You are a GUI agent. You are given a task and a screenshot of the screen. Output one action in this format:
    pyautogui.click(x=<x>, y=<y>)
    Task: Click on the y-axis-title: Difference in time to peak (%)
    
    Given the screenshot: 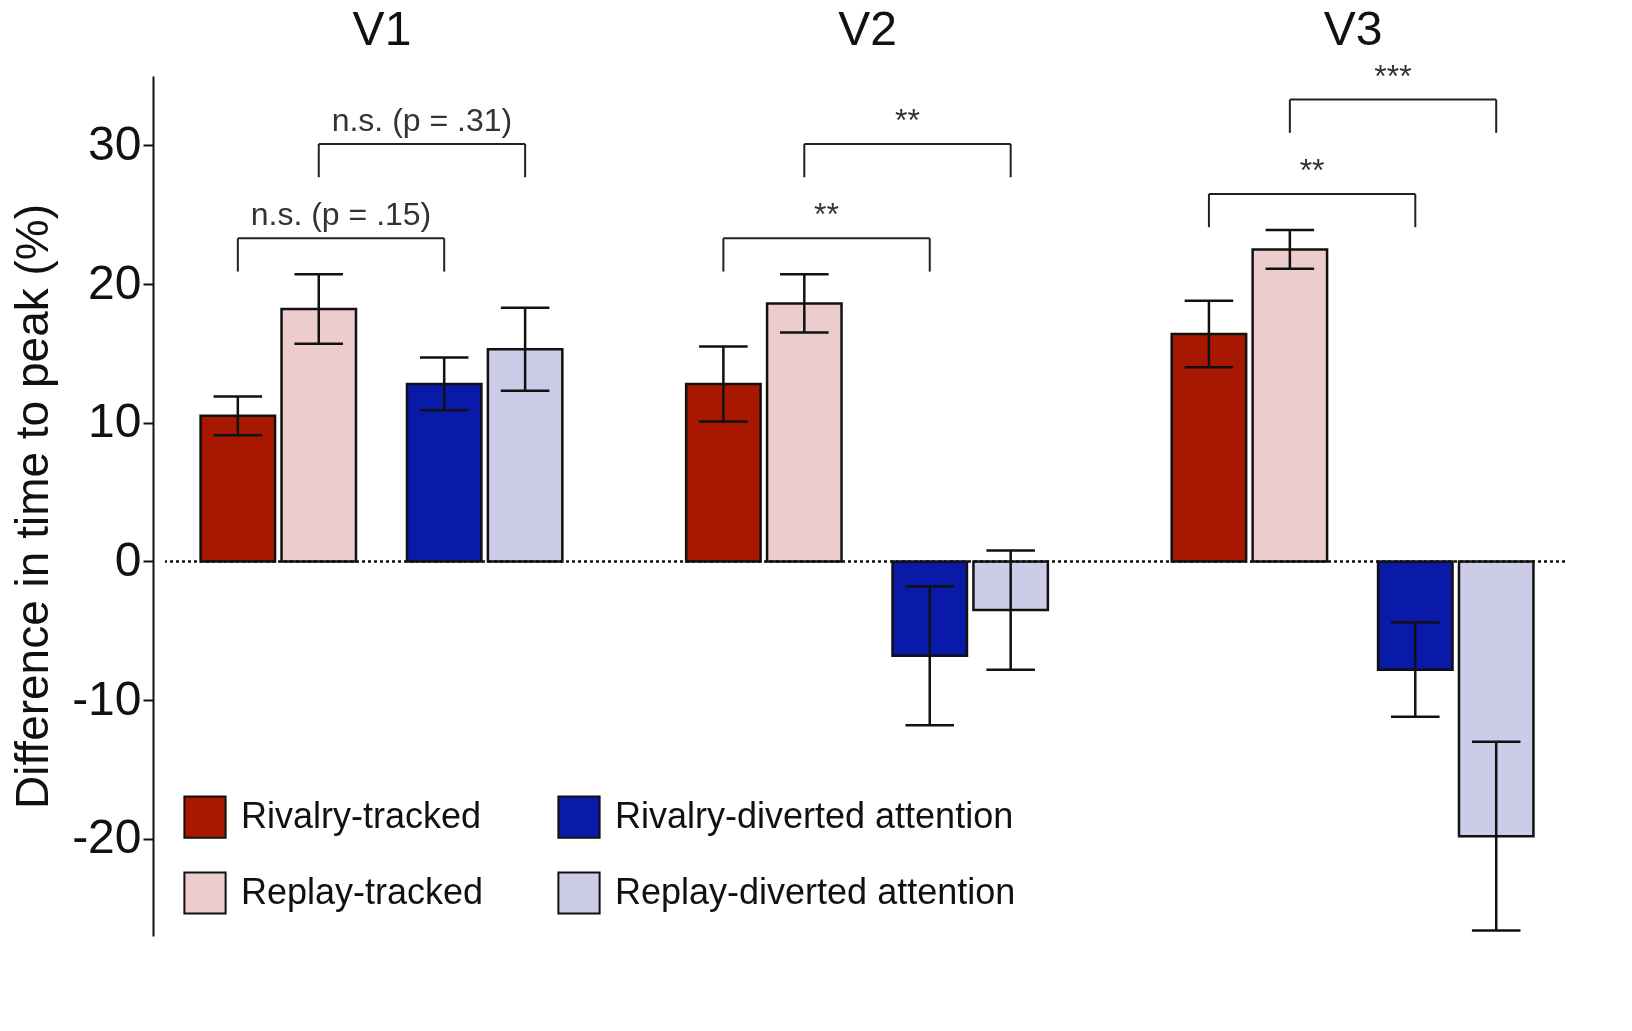 What is the action you would take?
    pyautogui.click(x=32, y=506)
    